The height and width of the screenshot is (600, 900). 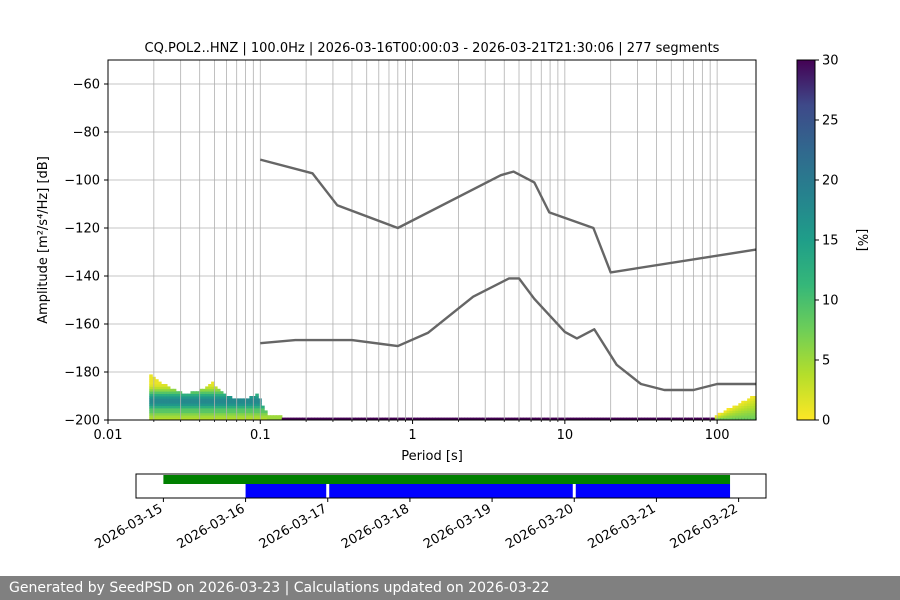 What do you see at coordinates (508, 216) in the screenshot?
I see `noise-model-high-curve` at bounding box center [508, 216].